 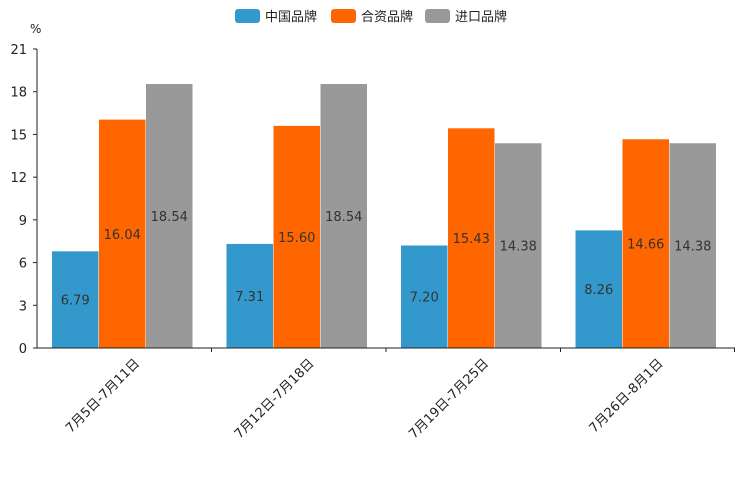 What do you see at coordinates (449, 399) in the screenshot?
I see `x-tick-label: 7月19日-7月25日` at bounding box center [449, 399].